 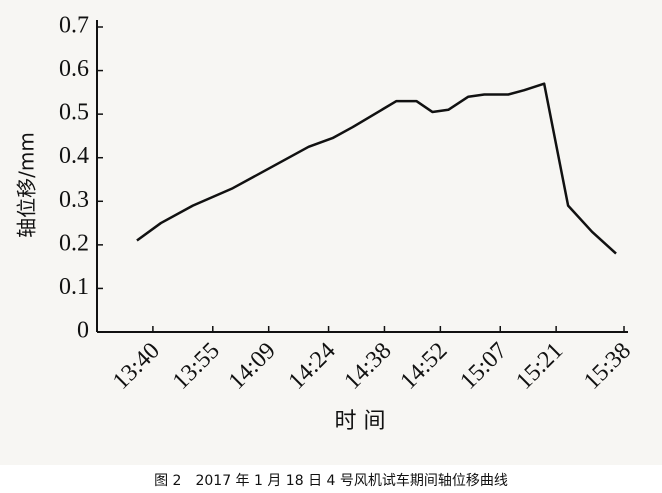 What do you see at coordinates (27, 185) in the screenshot?
I see `y-axis-label: 轴位移/mm` at bounding box center [27, 185].